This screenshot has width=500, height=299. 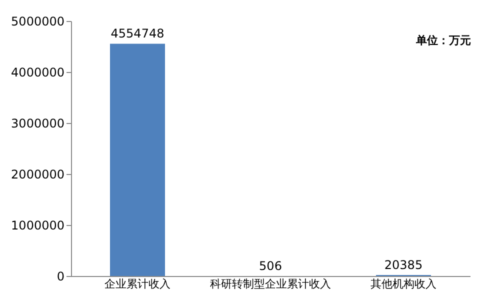 What do you see at coordinates (443, 40) in the screenshot?
I see `annotation: 单位：万元` at bounding box center [443, 40].